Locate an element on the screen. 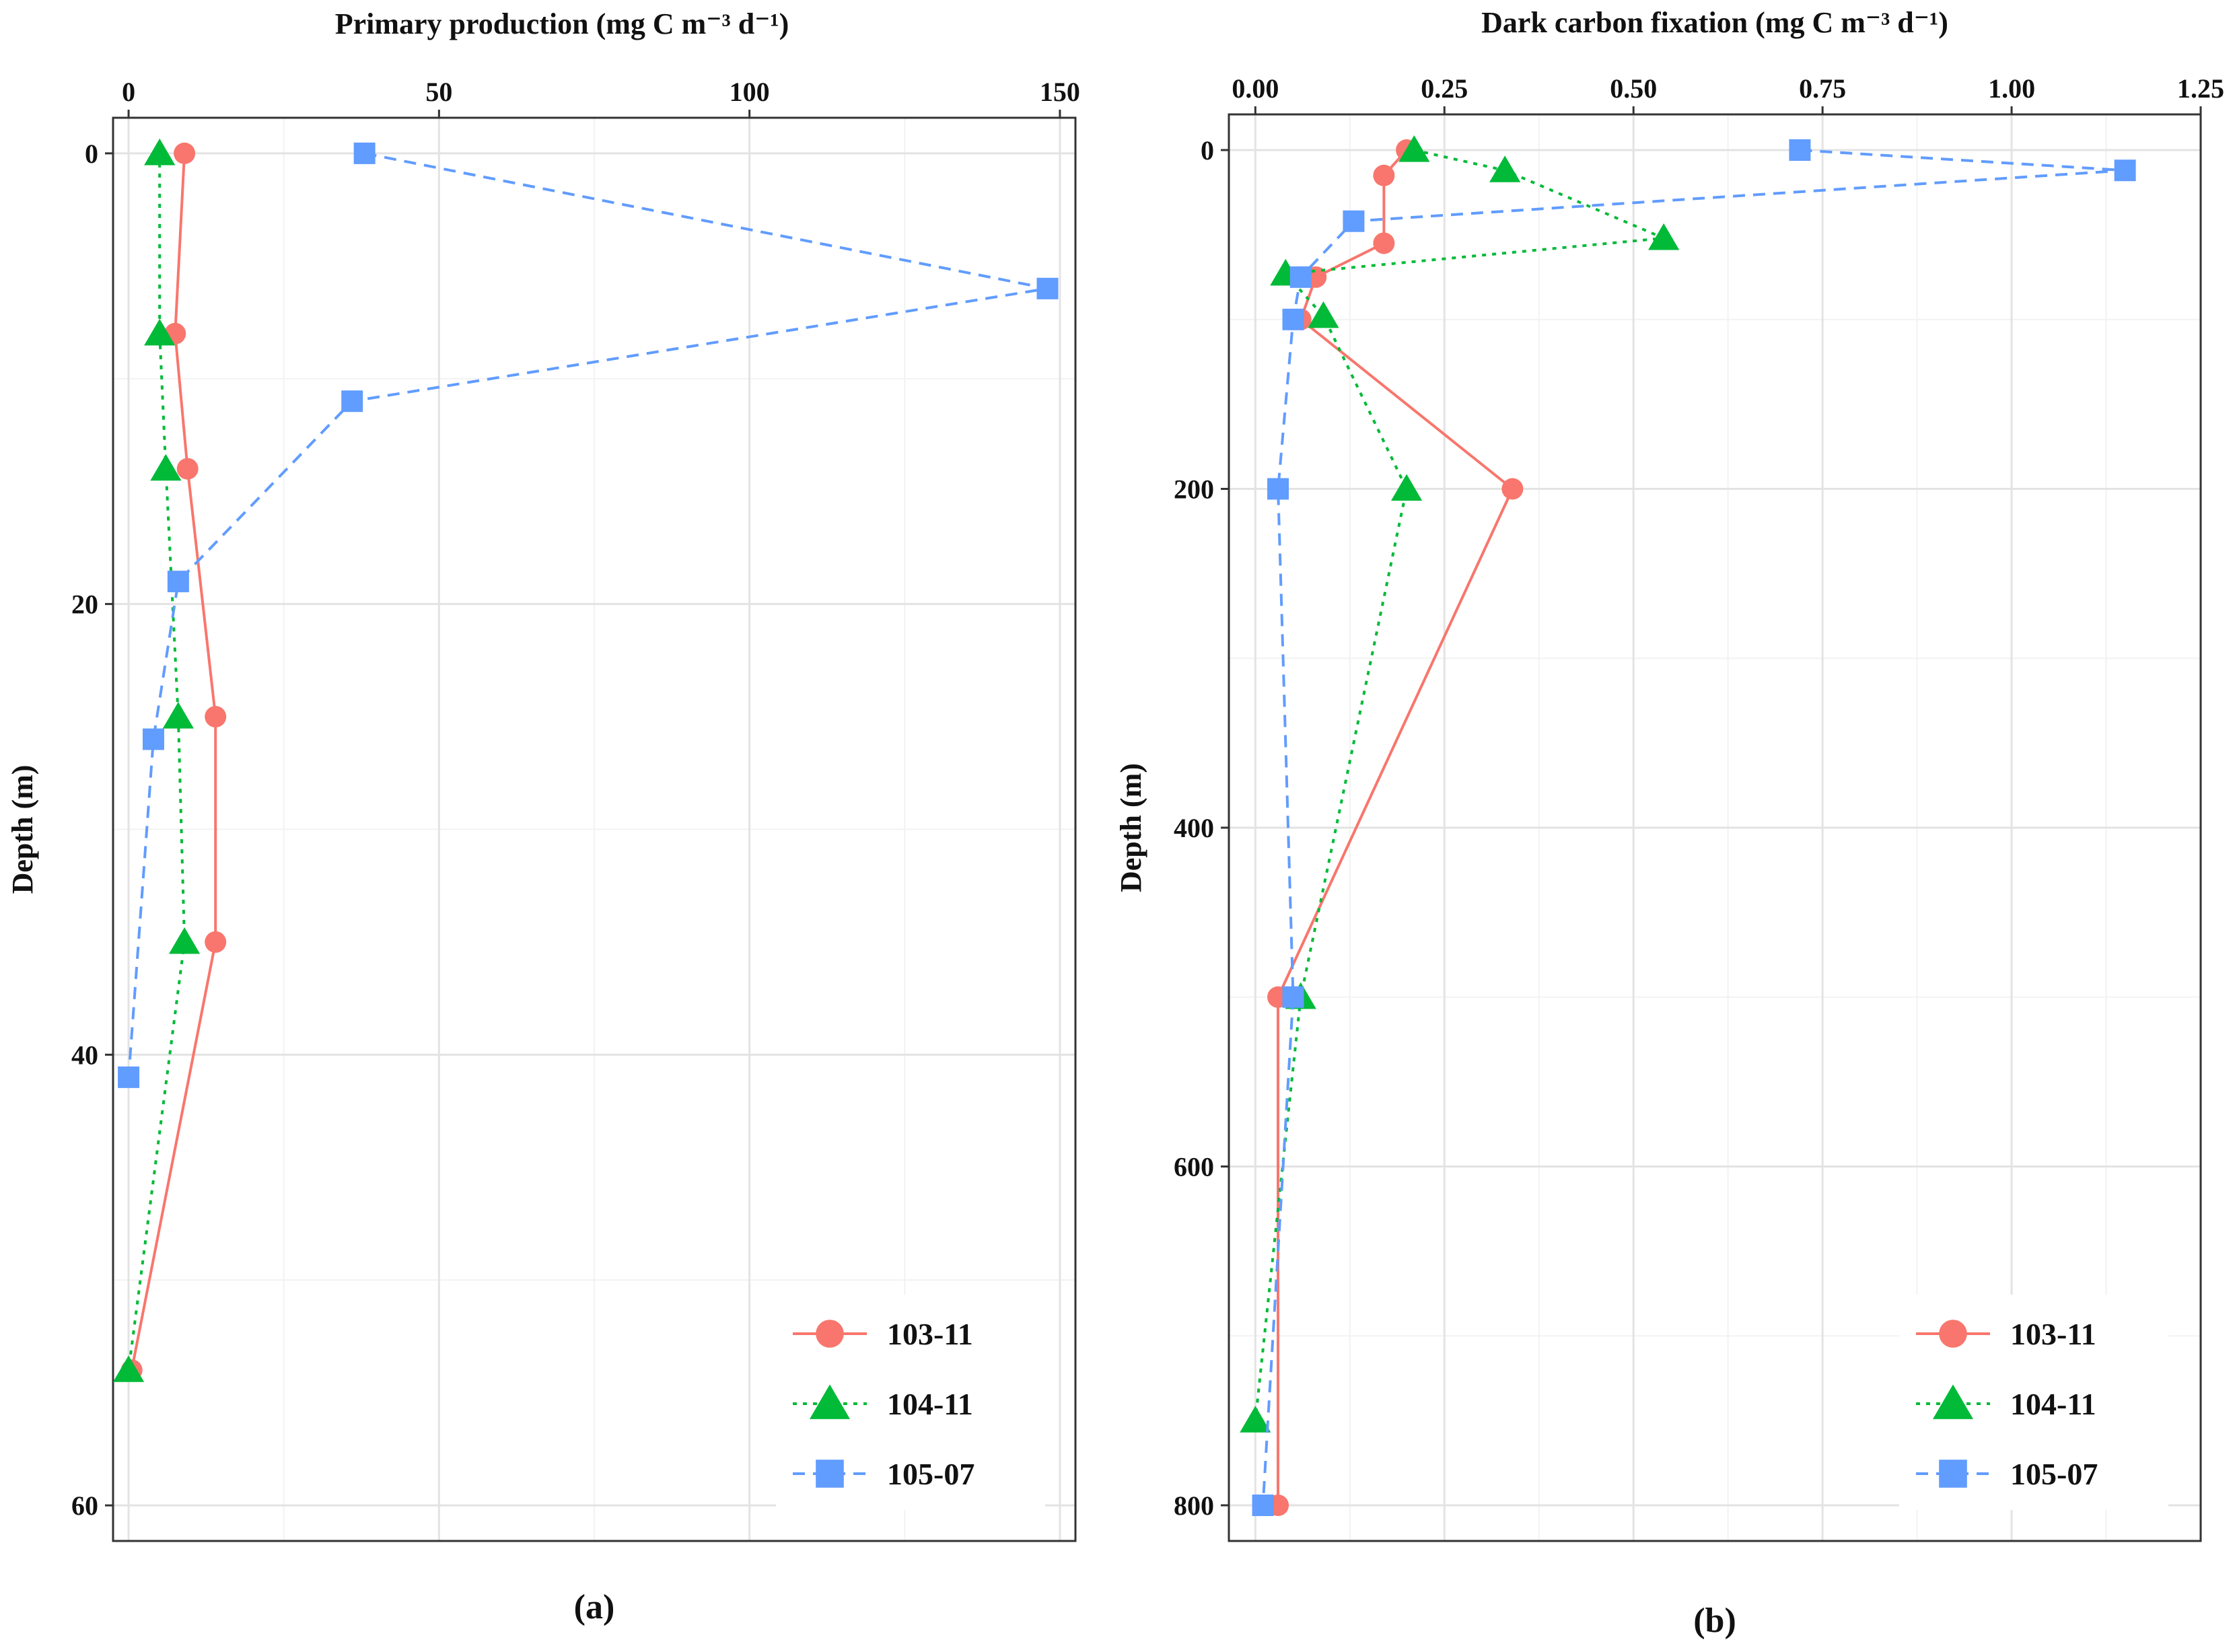 This screenshot has height=1652, width=2235. chart-b-x-tick-label: 0.00 is located at coordinates (1255, 88).